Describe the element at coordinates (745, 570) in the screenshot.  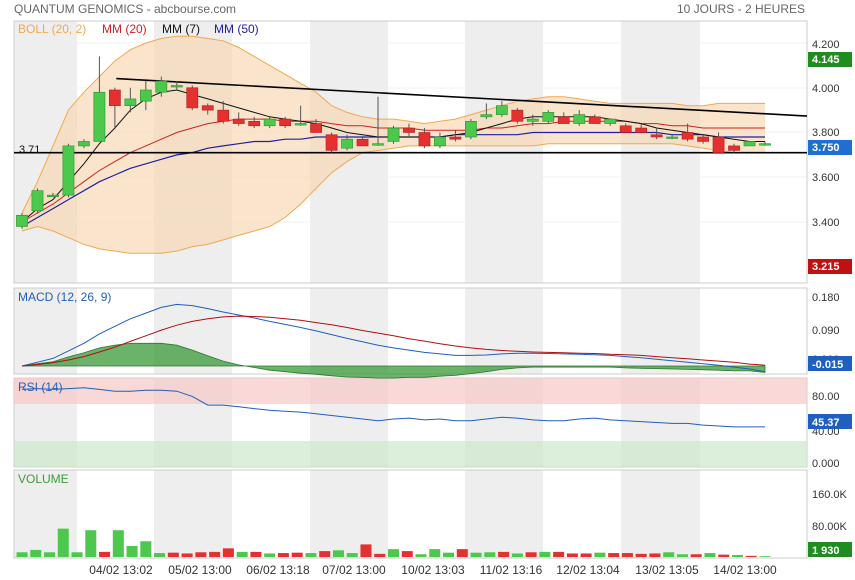
I see `x-label-8: 14/02 13:00` at that location.